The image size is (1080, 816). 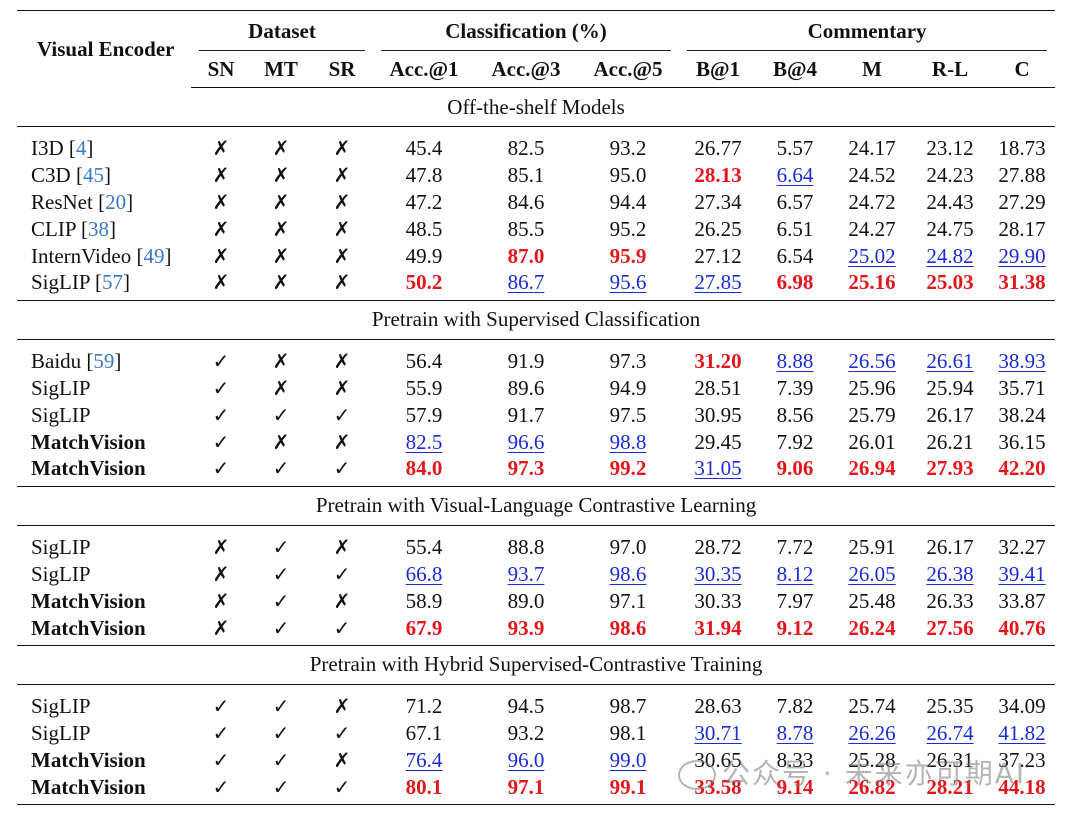 What do you see at coordinates (98, 228) in the screenshot?
I see `citation-link: 38` at bounding box center [98, 228].